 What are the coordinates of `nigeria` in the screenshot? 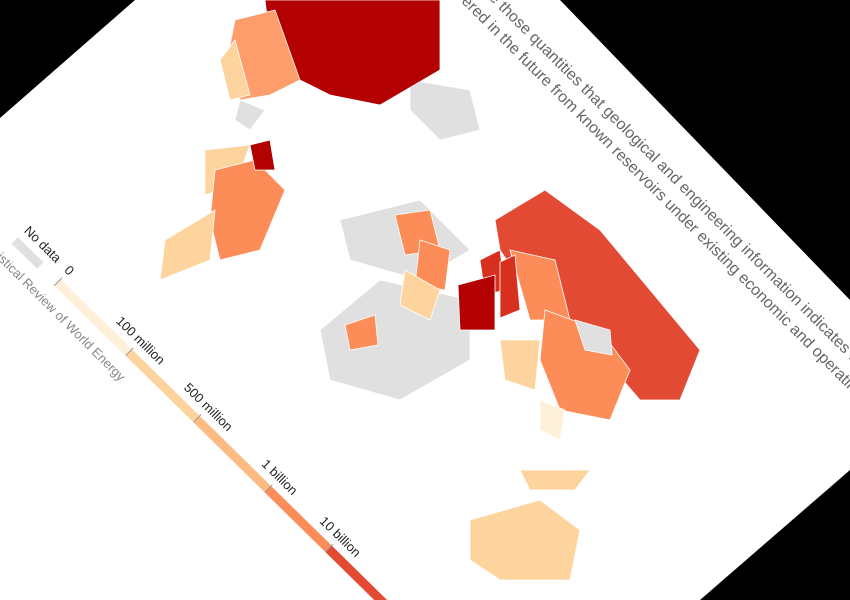 It's located at (361, 332).